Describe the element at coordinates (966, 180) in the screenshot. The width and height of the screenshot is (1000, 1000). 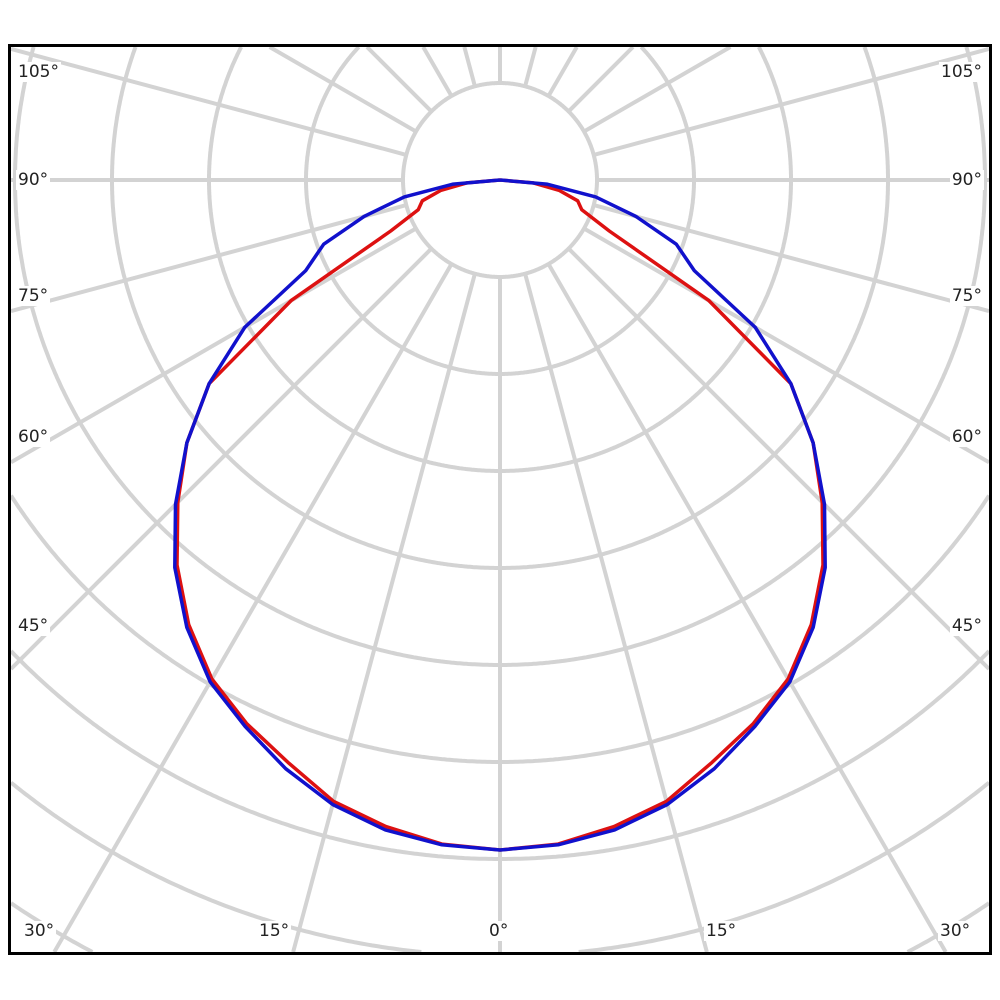
I see `angle-label-right-90: 90°` at that location.